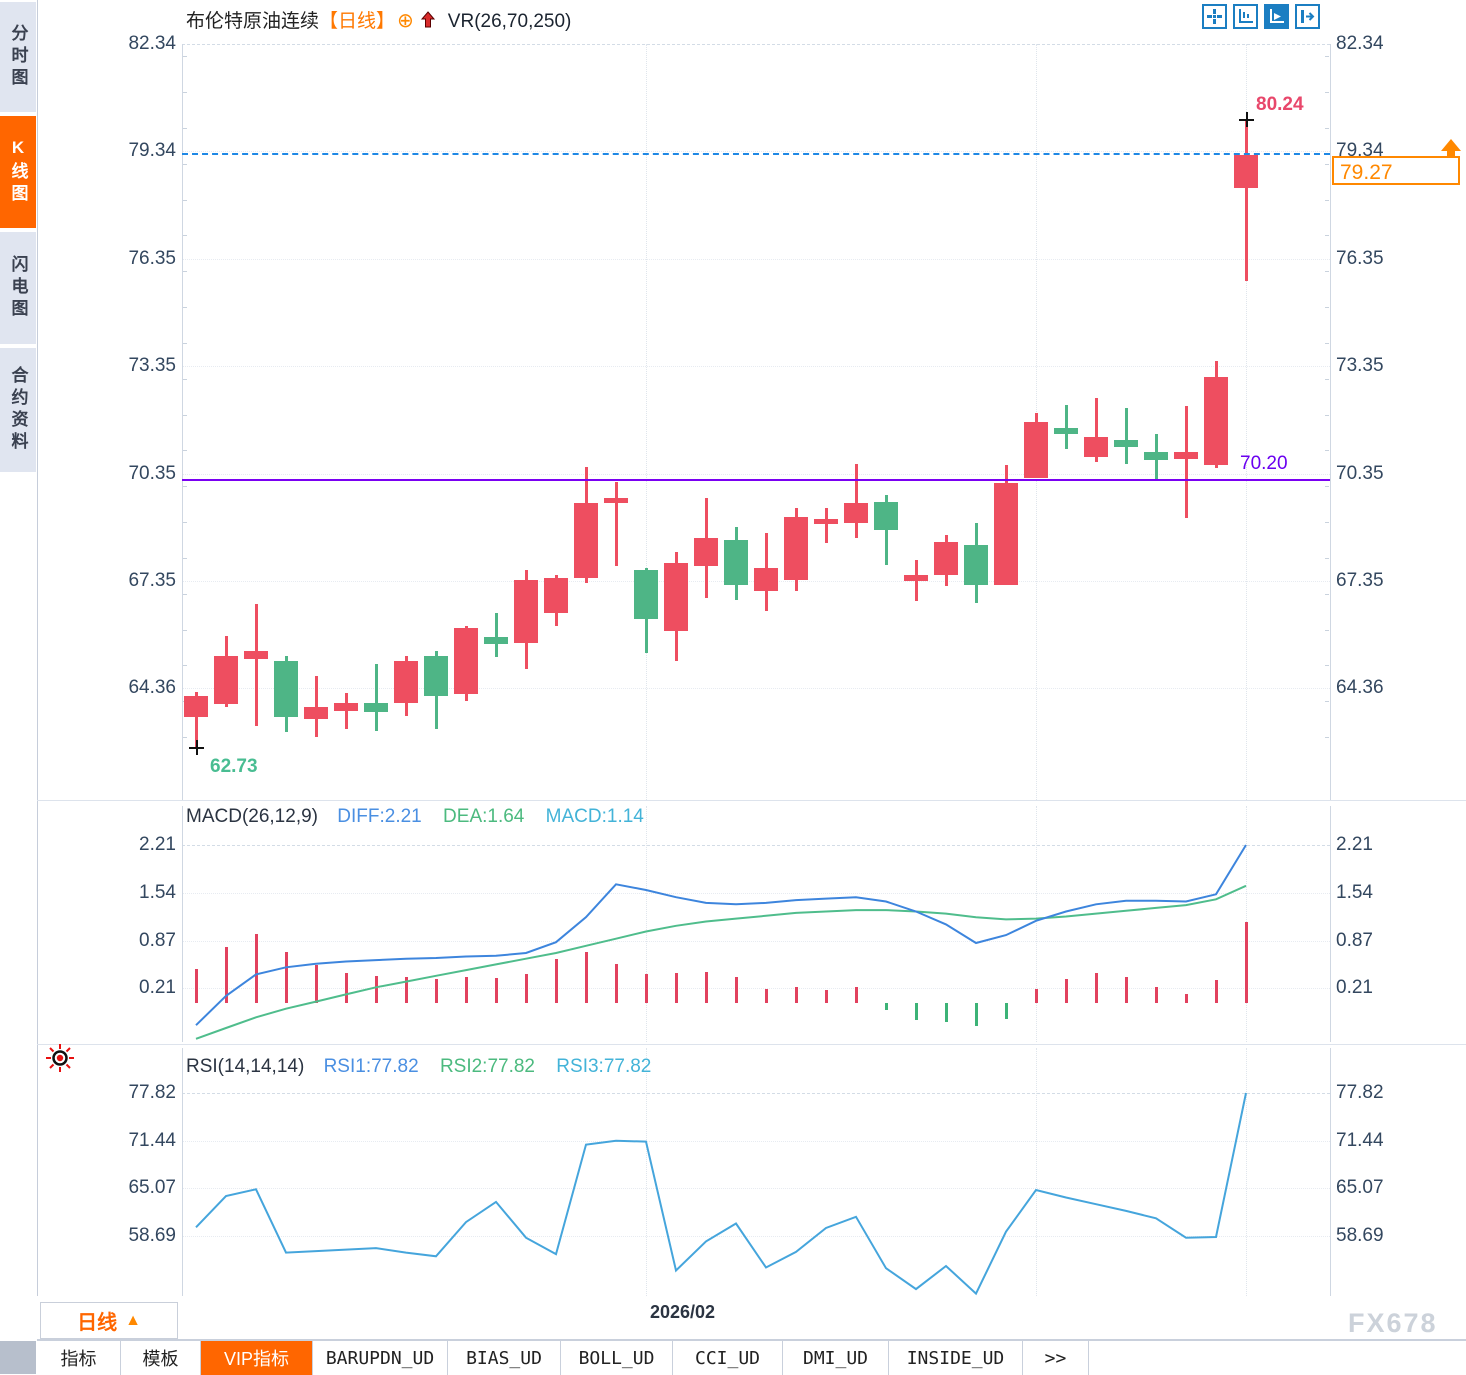 The height and width of the screenshot is (1375, 1466). What do you see at coordinates (751, 800) in the screenshot?
I see `panel-separator` at bounding box center [751, 800].